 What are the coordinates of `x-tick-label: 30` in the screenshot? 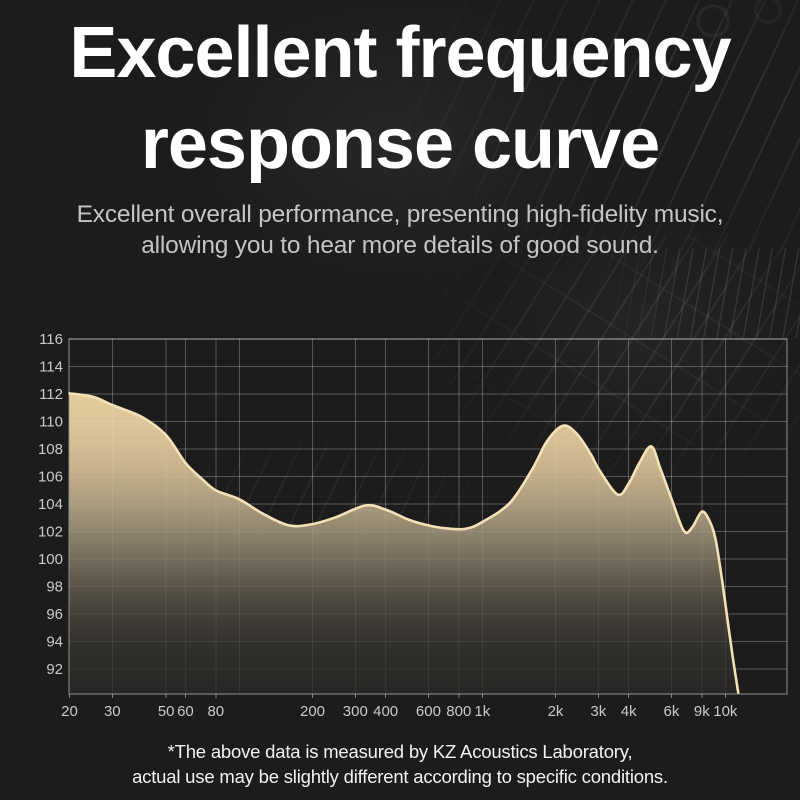 It's located at (112, 711).